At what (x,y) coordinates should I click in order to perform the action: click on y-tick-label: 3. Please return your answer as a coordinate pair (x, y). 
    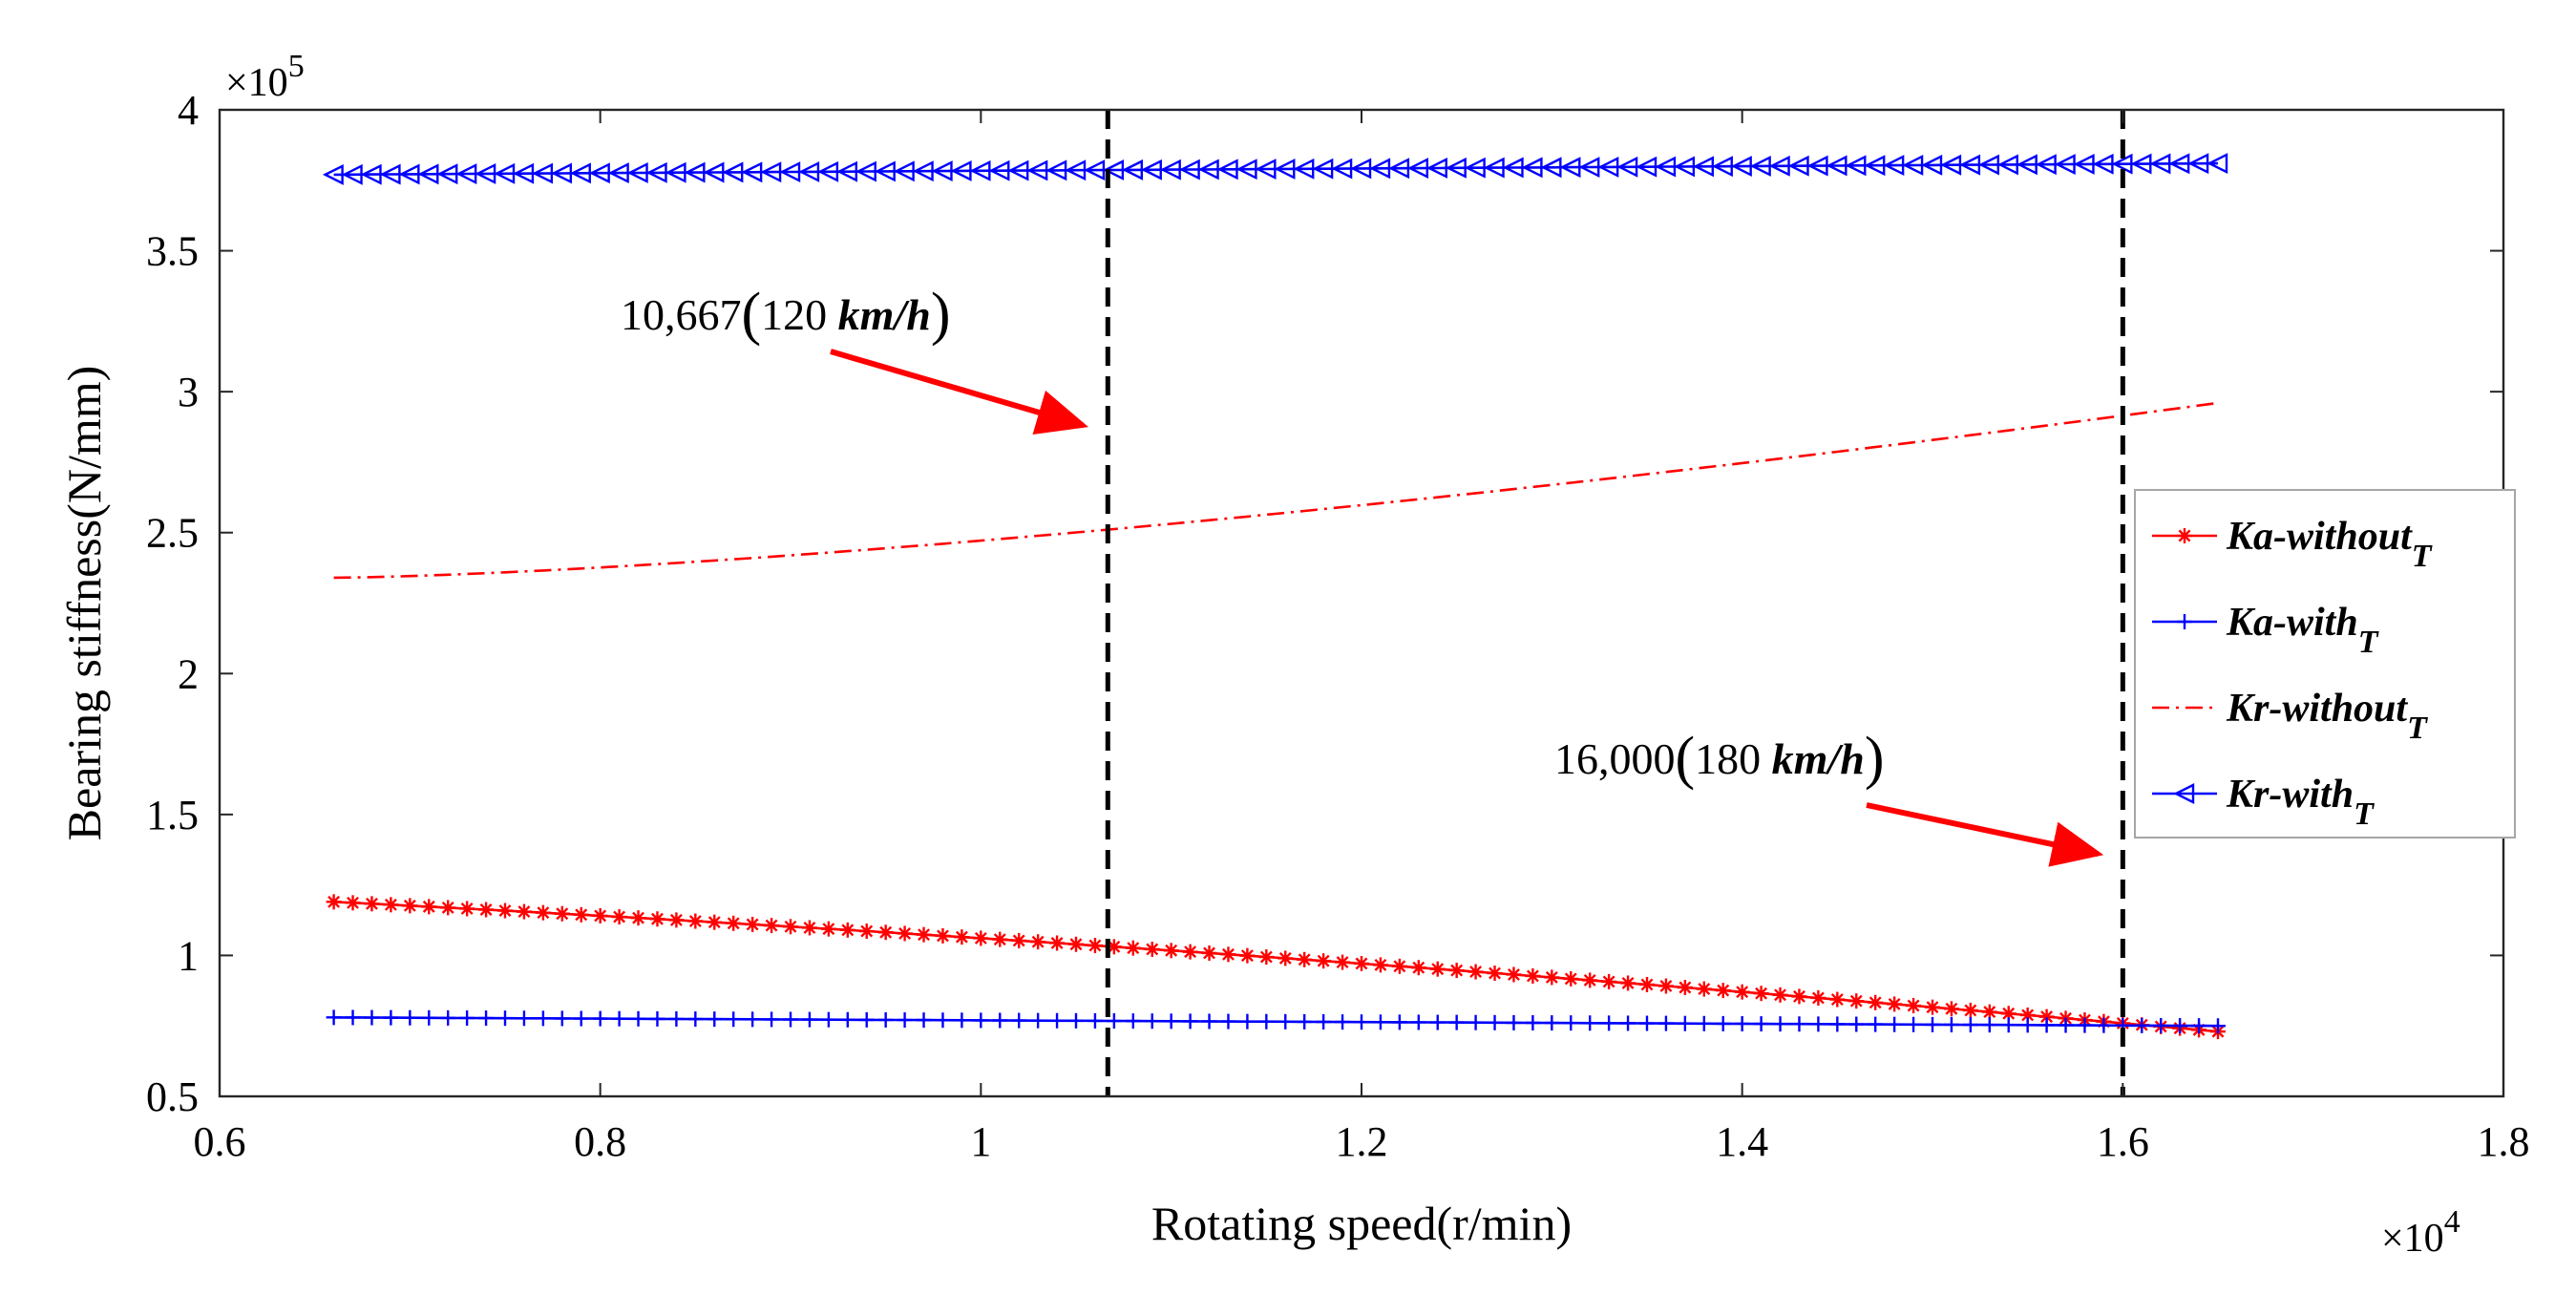
    Looking at the image, I should click on (188, 392).